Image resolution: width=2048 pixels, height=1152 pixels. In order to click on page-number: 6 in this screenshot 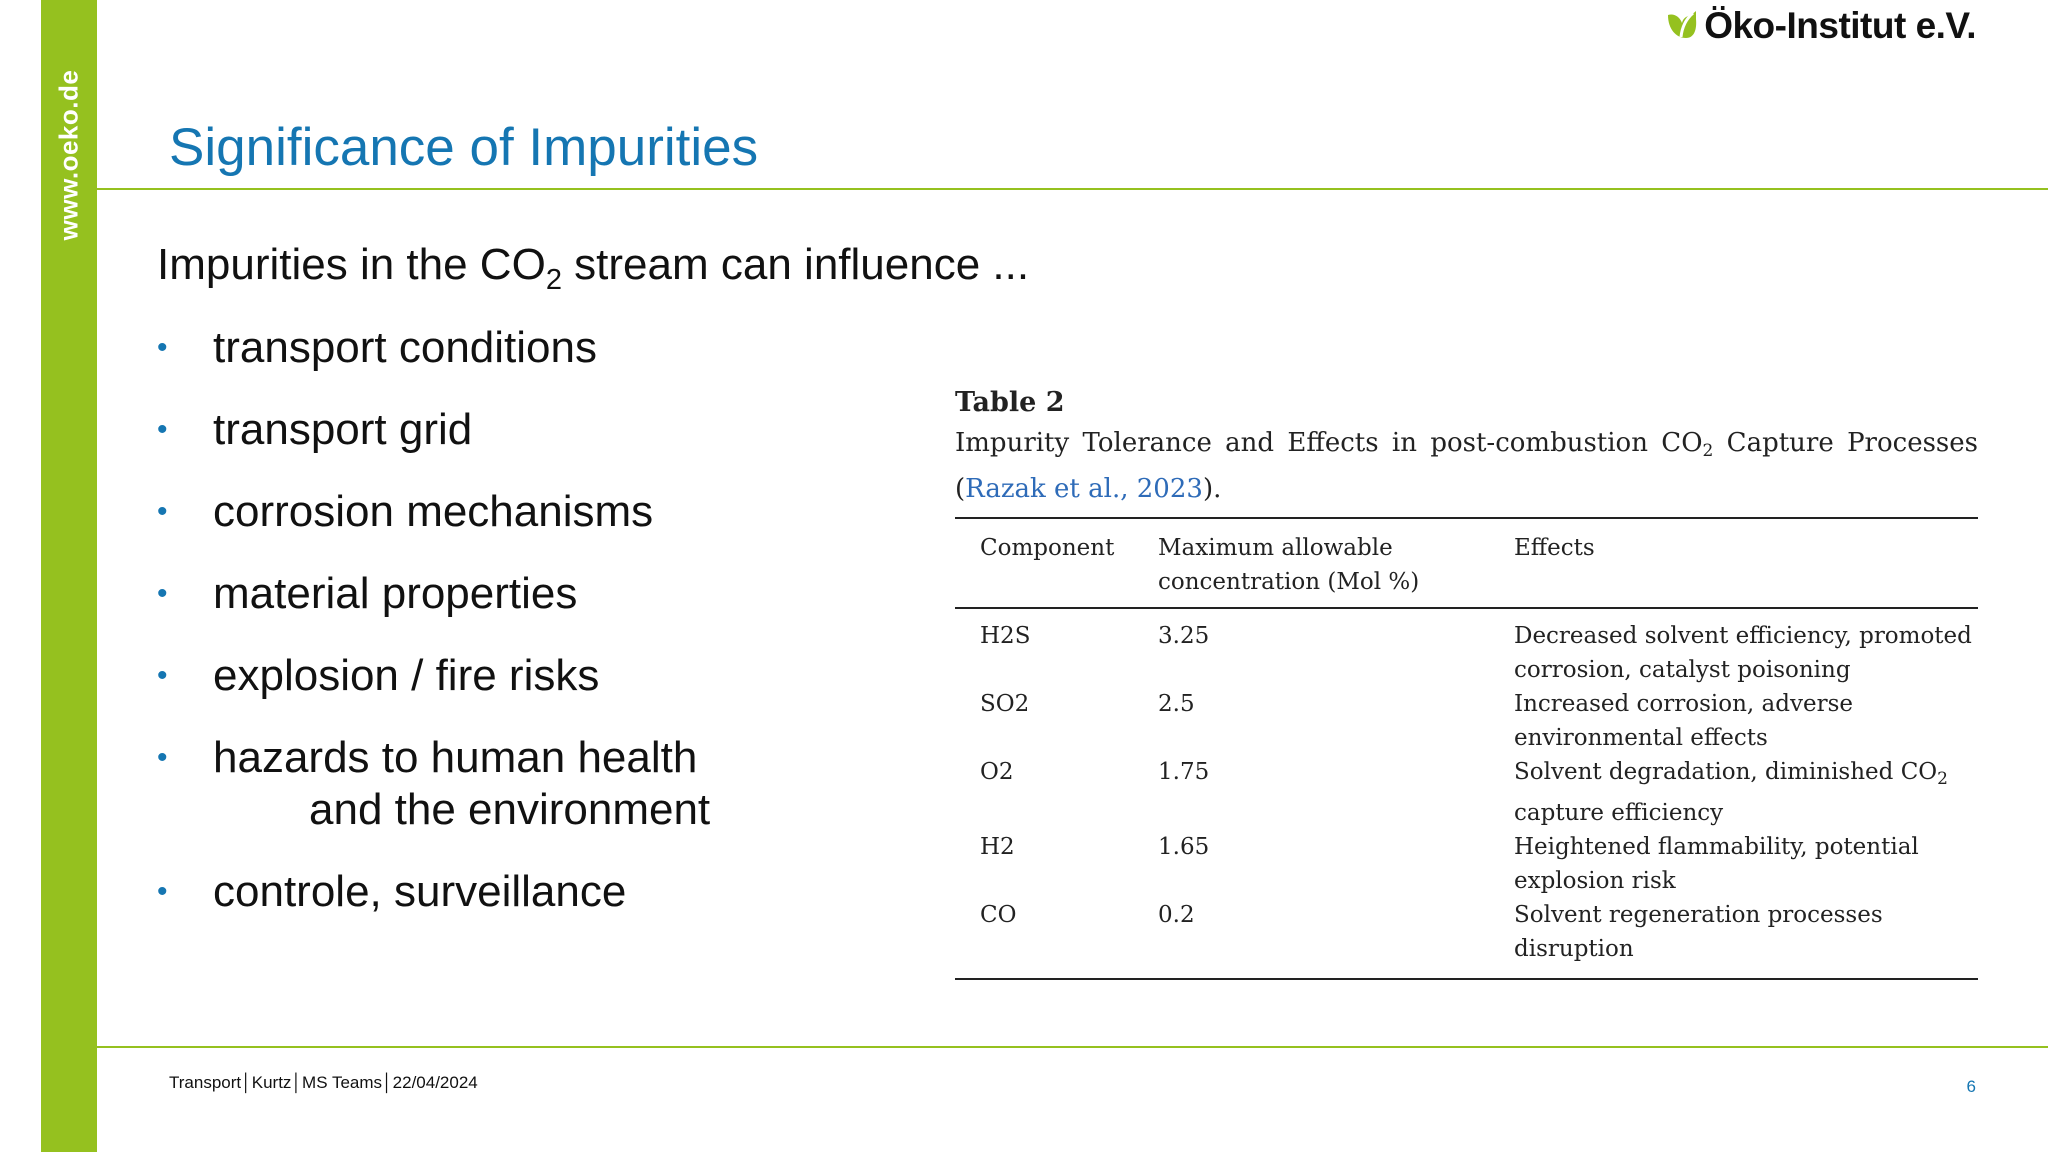, I will do `click(1971, 1086)`.